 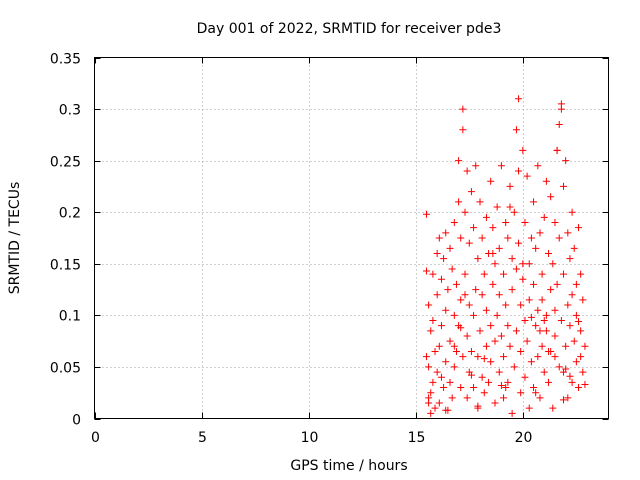 I want to click on y-tick-label: 0.3, so click(x=70, y=111).